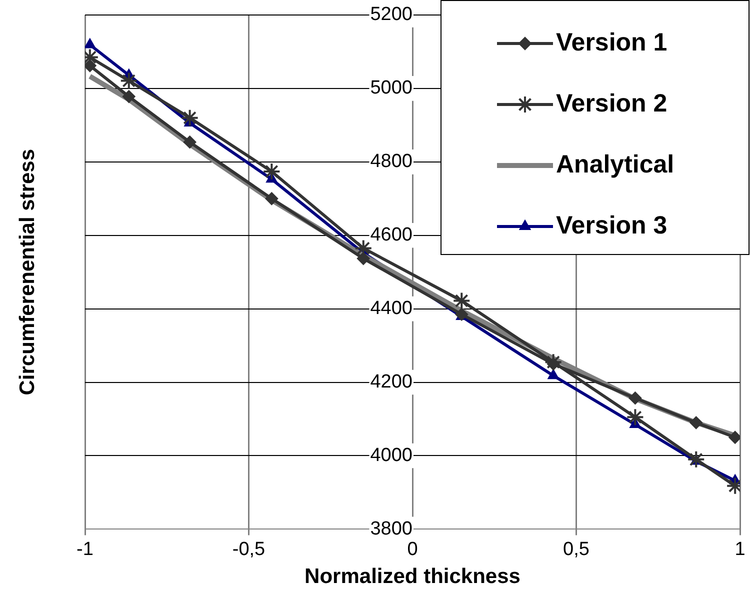 The height and width of the screenshot is (594, 750). Describe the element at coordinates (85, 549) in the screenshot. I see `x-tick-label: -1` at that location.